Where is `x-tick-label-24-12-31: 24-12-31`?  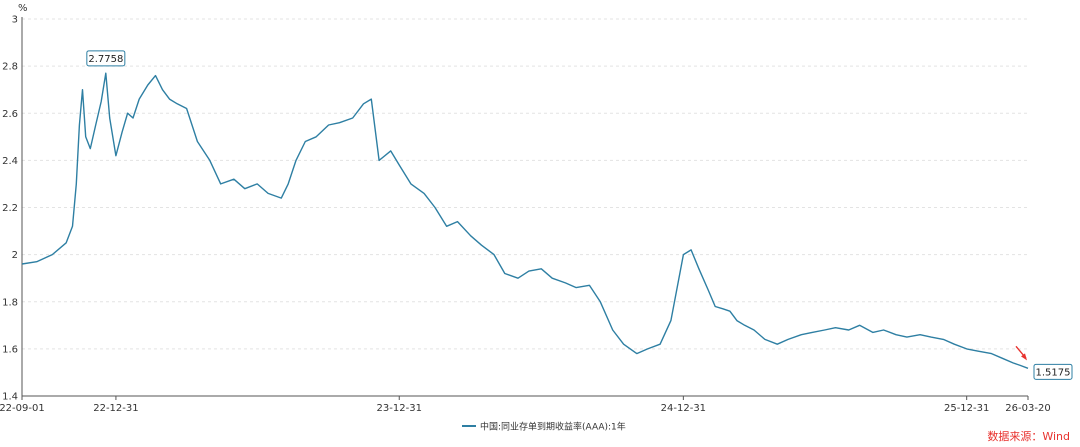 x-tick-label-24-12-31: 24-12-31 is located at coordinates (683, 408).